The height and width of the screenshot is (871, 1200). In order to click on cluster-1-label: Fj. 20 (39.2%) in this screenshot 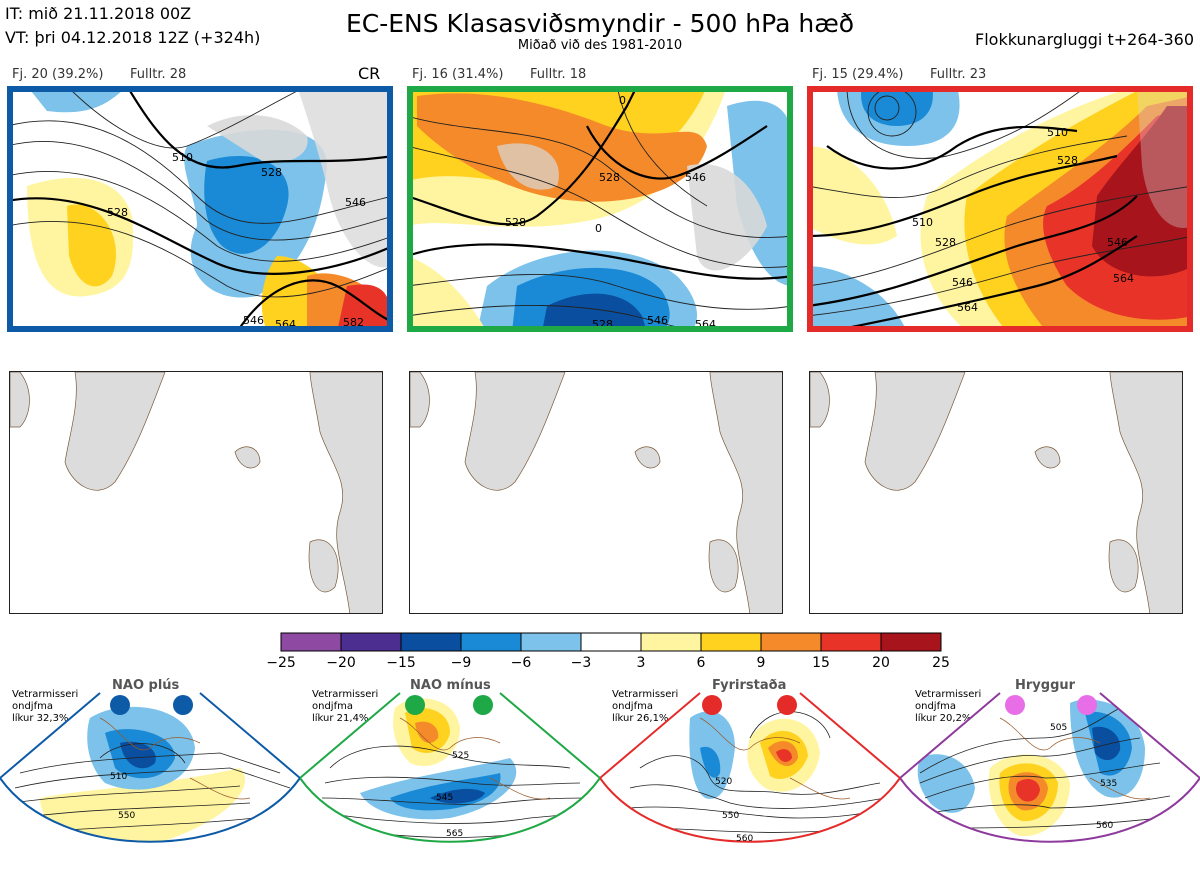, I will do `click(58, 74)`.